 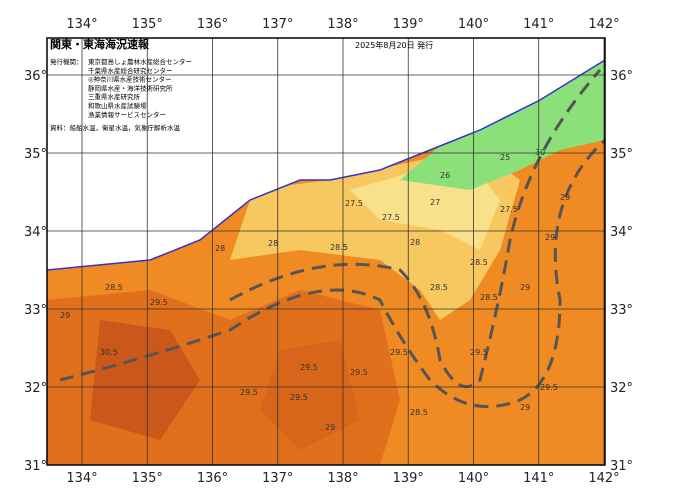 What do you see at coordinates (342, 478) in the screenshot?
I see `lon-label-bottom: 138°` at bounding box center [342, 478].